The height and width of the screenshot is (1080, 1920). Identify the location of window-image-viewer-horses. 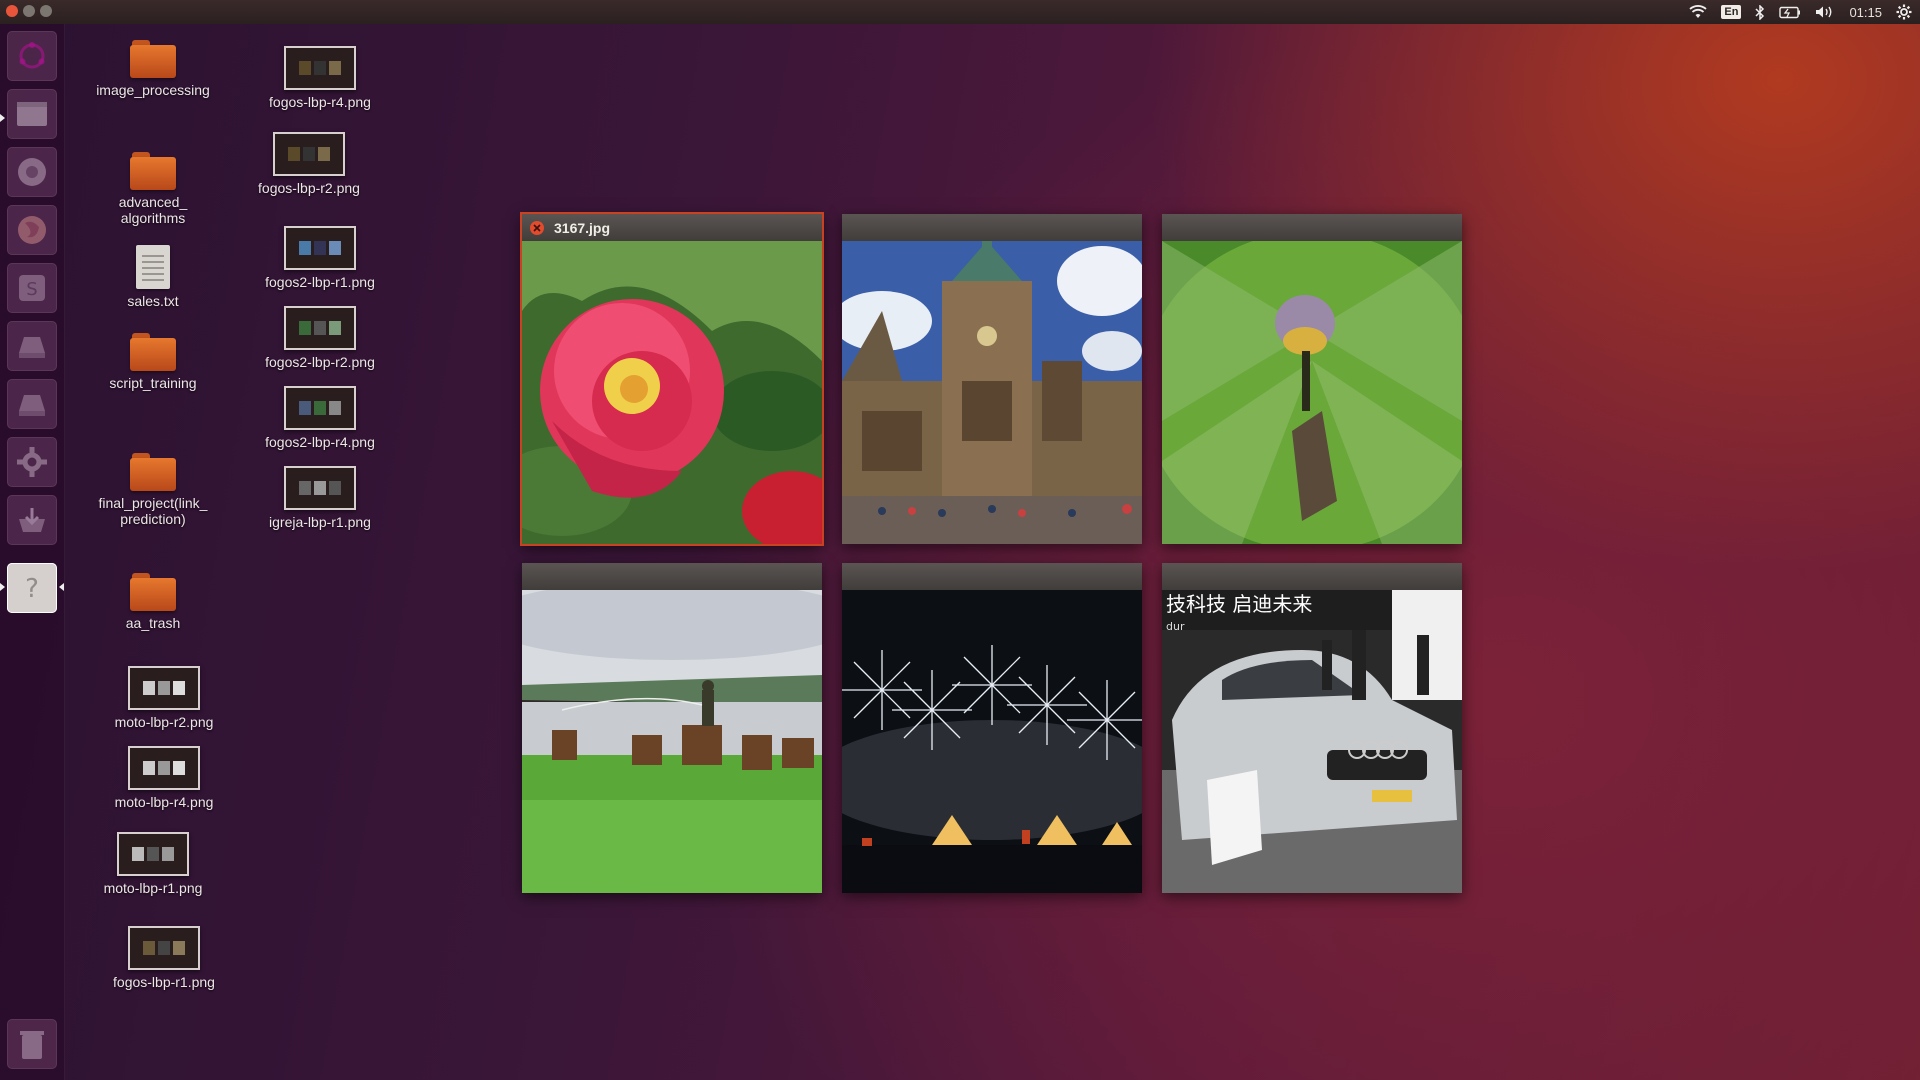
(672, 728).